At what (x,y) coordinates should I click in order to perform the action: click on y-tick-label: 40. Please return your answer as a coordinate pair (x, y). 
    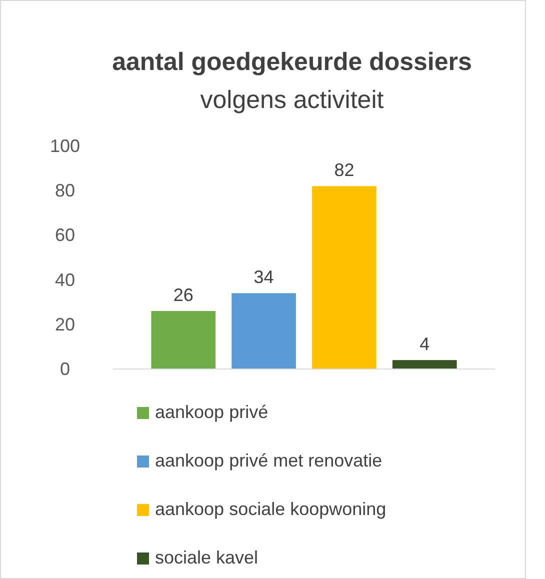
    Looking at the image, I should click on (65, 280).